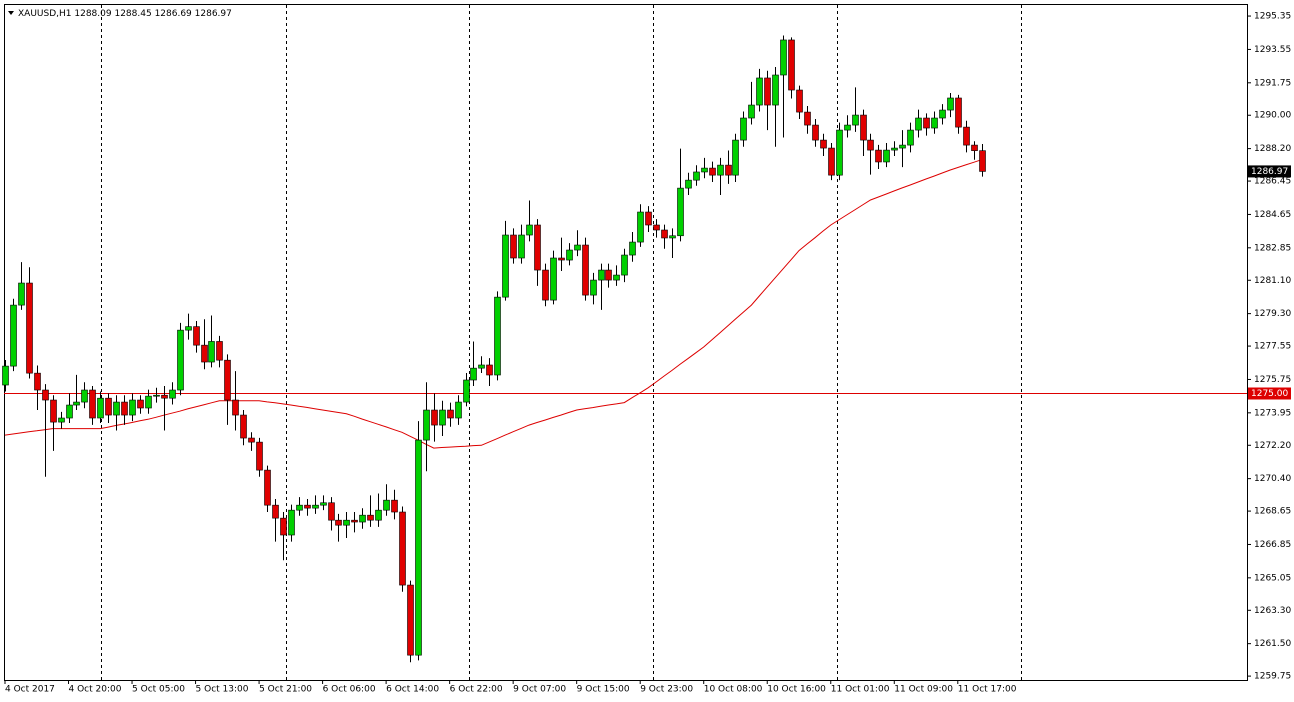  What do you see at coordinates (539, 690) in the screenshot?
I see `x-tick-label: 9 Oct 07:00` at bounding box center [539, 690].